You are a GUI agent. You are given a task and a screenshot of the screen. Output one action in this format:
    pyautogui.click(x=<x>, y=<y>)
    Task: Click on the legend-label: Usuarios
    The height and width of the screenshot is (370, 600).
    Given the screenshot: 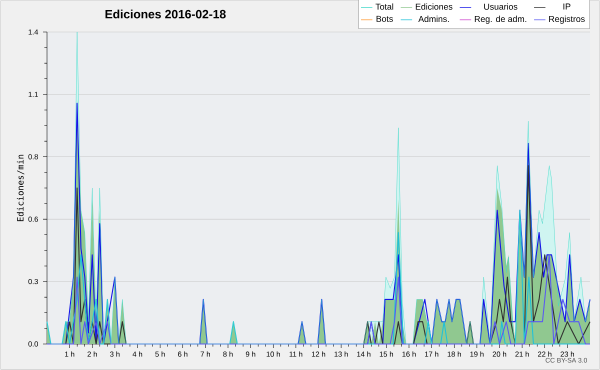 What is the action you would take?
    pyautogui.click(x=501, y=6)
    